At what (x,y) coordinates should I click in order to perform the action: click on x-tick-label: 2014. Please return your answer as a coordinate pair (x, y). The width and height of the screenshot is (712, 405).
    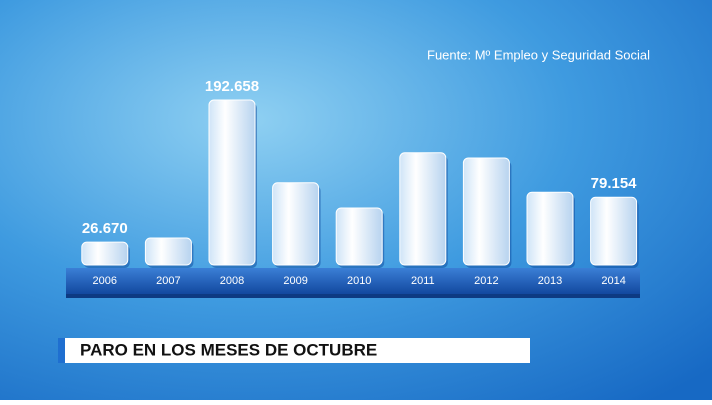
    Looking at the image, I should click on (613, 281).